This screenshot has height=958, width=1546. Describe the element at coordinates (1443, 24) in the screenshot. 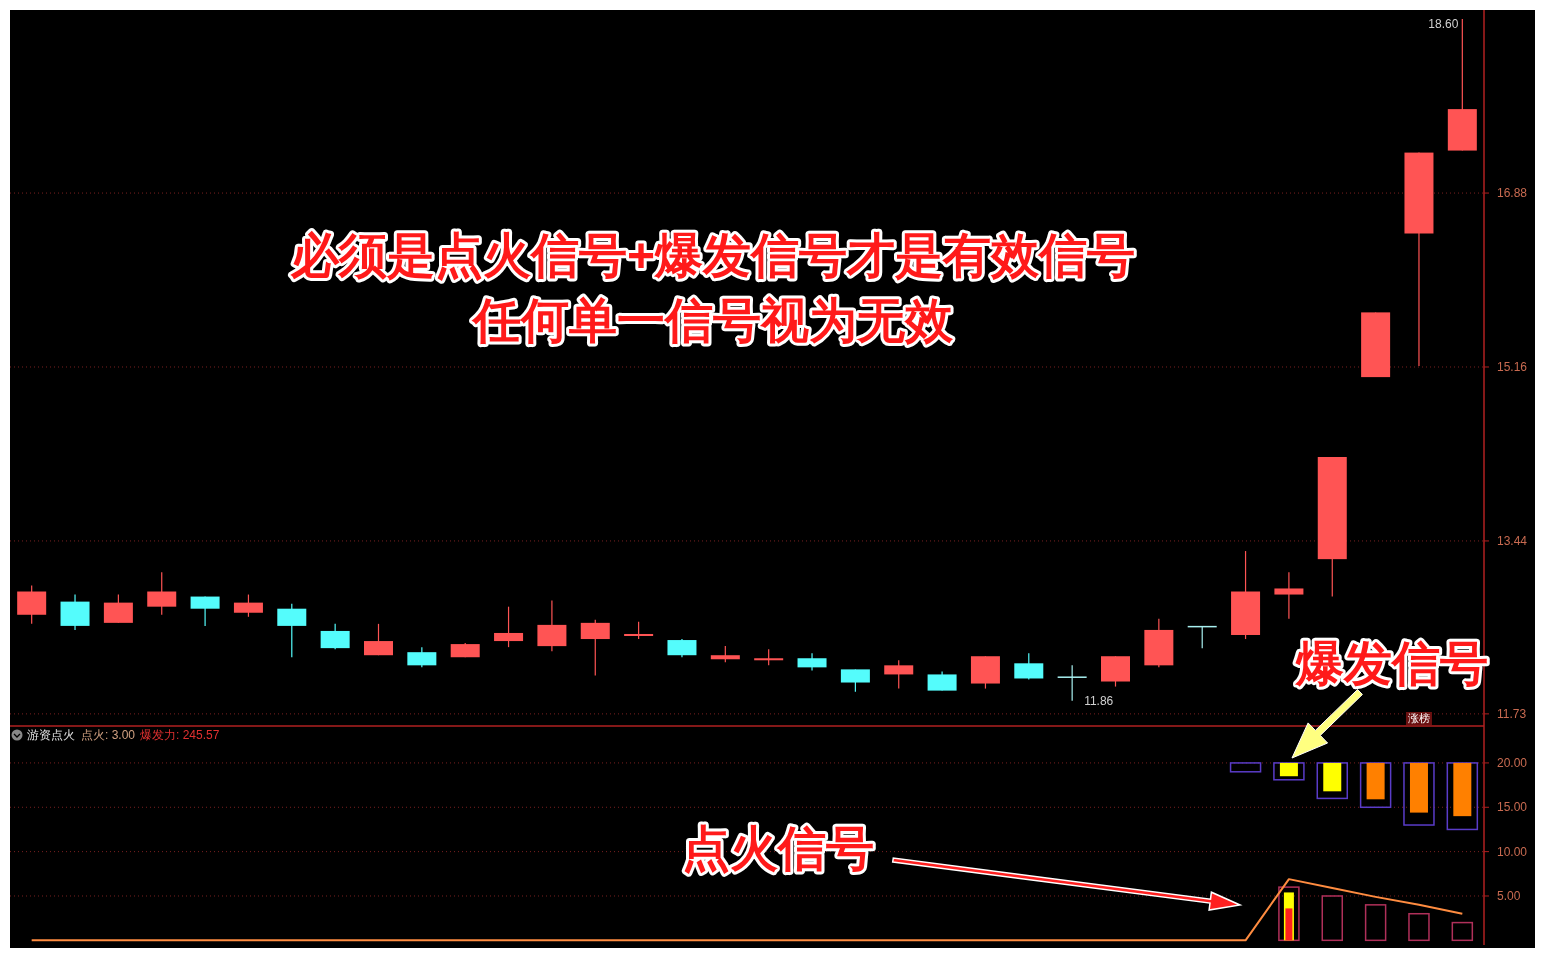

I see `annotation: 18.60` at that location.